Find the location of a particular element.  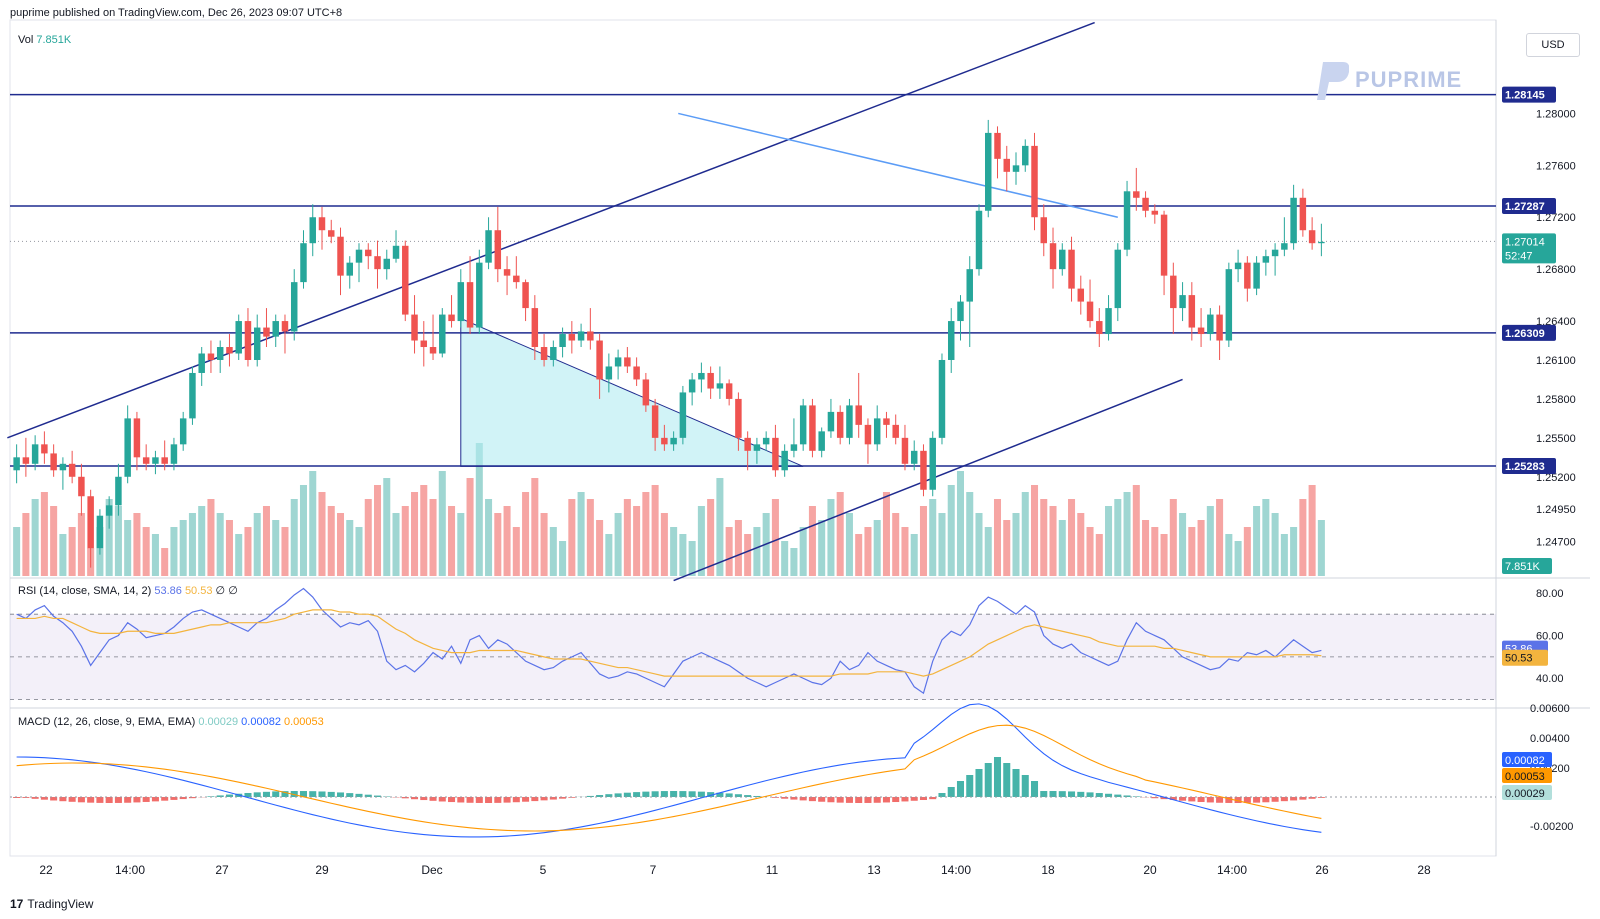

ascending-channel-lower is located at coordinates (928, 480).